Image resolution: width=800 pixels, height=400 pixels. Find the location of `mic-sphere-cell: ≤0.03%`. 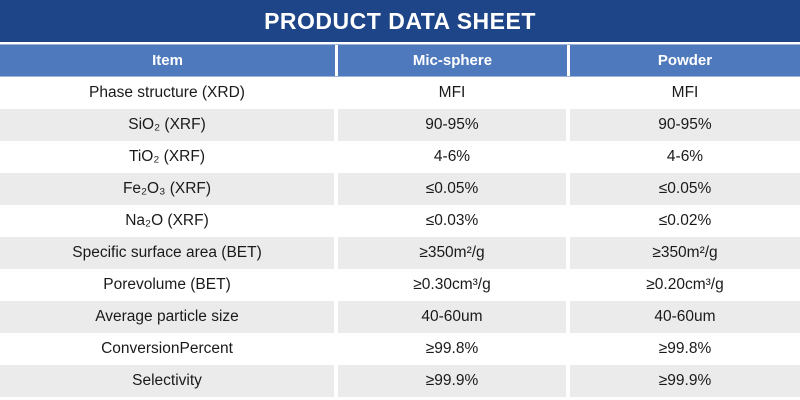

mic-sphere-cell: ≤0.03% is located at coordinates (454, 221).